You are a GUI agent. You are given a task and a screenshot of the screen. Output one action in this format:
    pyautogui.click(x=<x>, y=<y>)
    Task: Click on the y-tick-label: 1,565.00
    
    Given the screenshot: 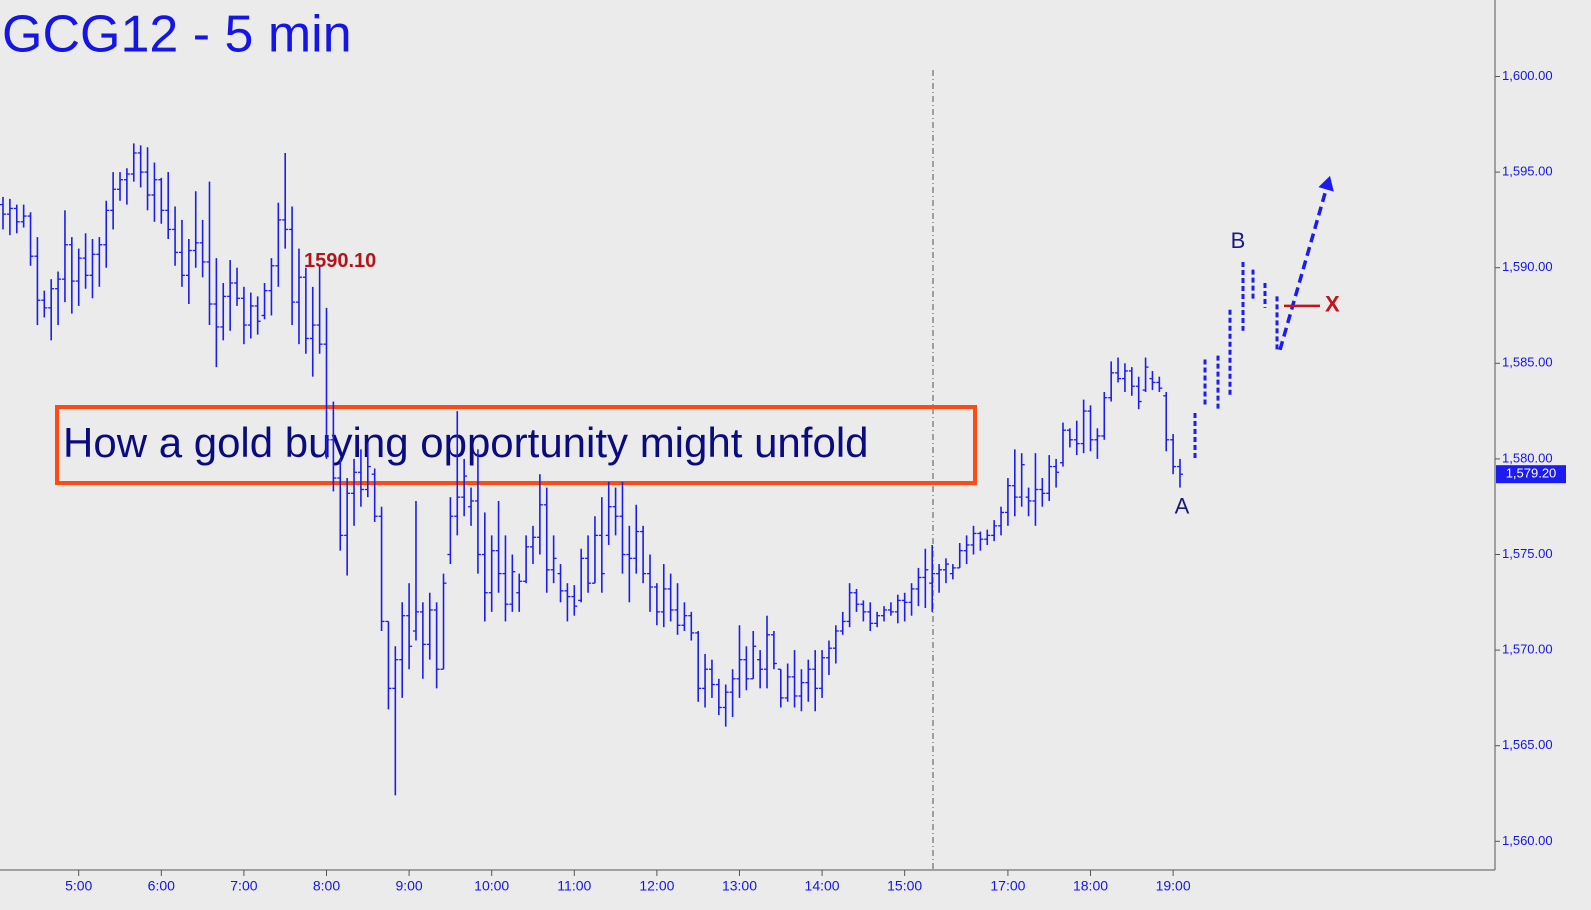 What is the action you would take?
    pyautogui.click(x=1527, y=744)
    